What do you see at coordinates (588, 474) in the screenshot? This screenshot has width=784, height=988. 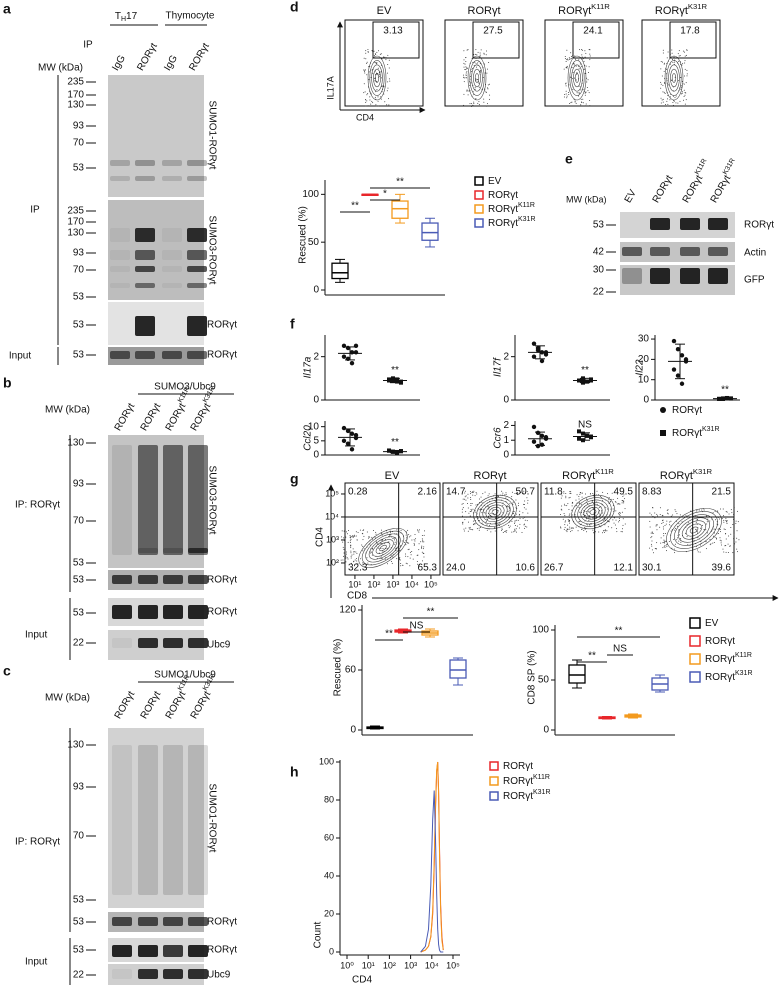 I see `plot-title: RORγtK11R` at bounding box center [588, 474].